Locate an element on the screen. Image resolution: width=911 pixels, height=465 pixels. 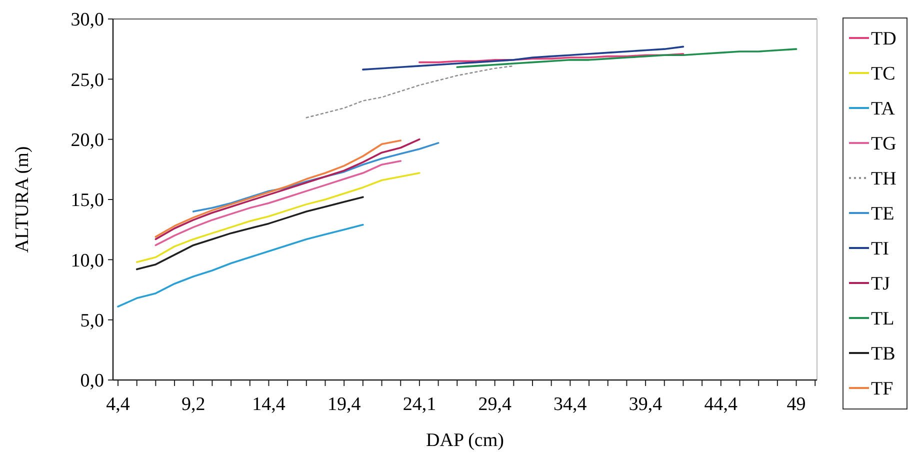
y-tick-label: 30,0 is located at coordinates (87, 20).